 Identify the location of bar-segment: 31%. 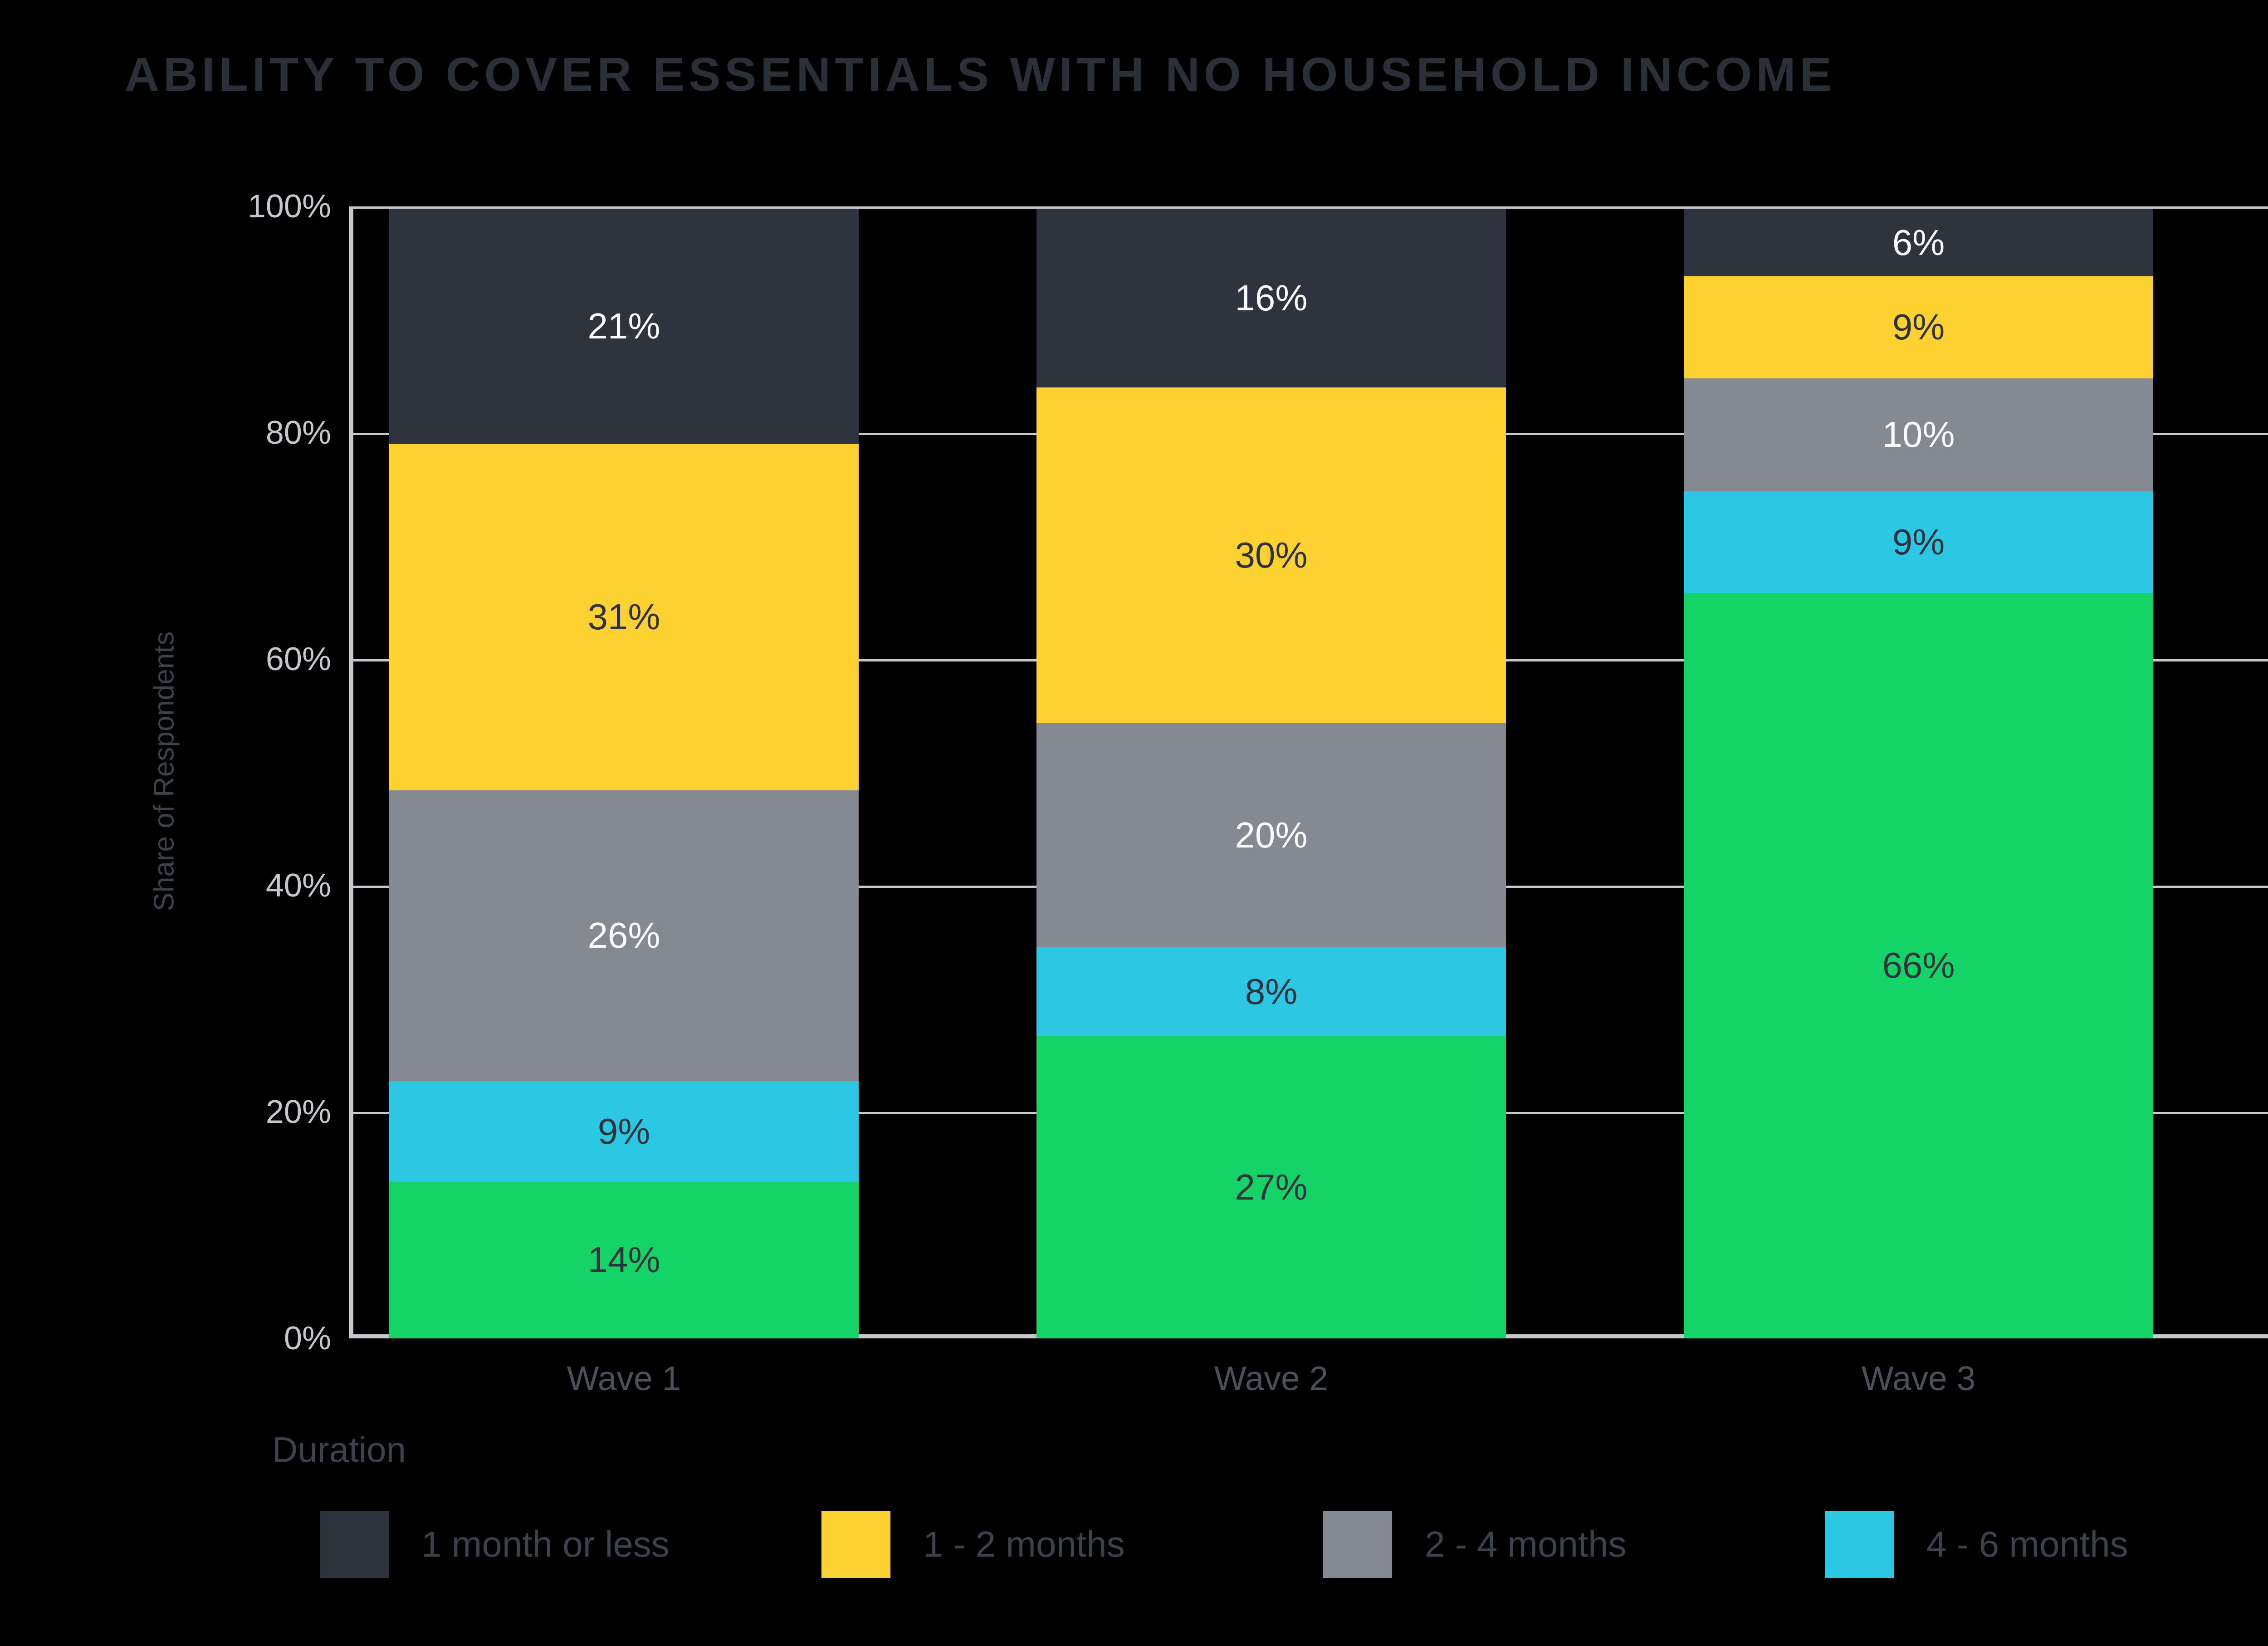
(624, 616).